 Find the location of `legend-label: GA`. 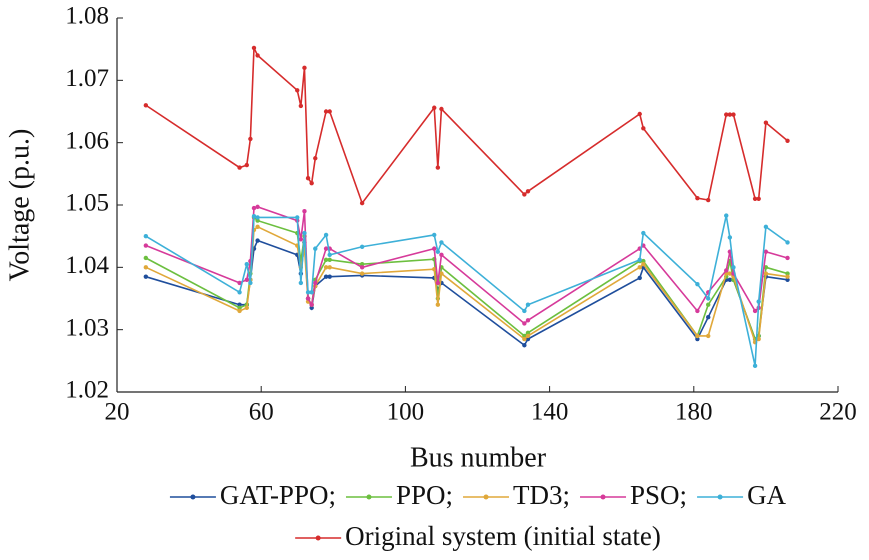

legend-label: GA is located at coordinates (766, 495).